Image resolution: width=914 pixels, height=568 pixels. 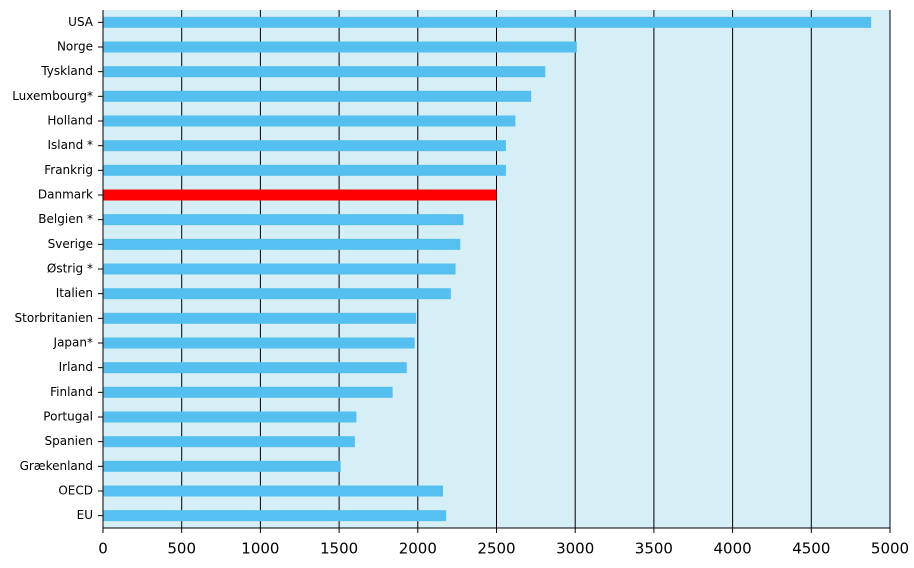 What do you see at coordinates (54, 318) in the screenshot?
I see `y-tick-label: Storbritanien` at bounding box center [54, 318].